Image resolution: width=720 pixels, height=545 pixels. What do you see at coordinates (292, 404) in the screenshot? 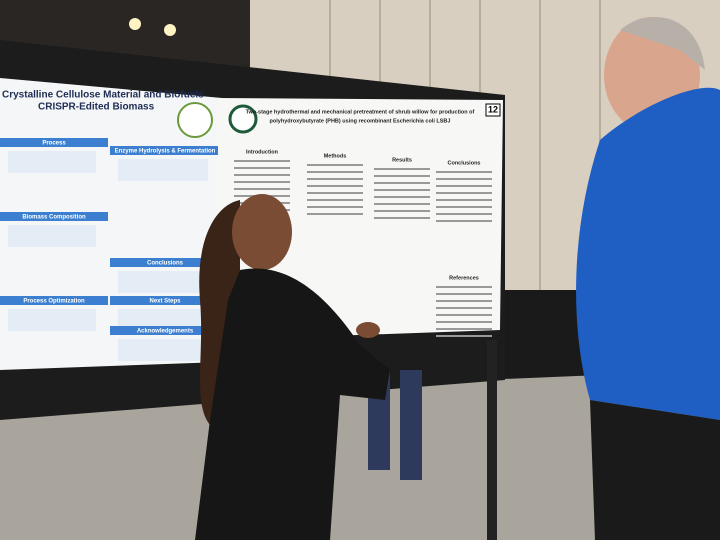
I see `jacket` at bounding box center [292, 404].